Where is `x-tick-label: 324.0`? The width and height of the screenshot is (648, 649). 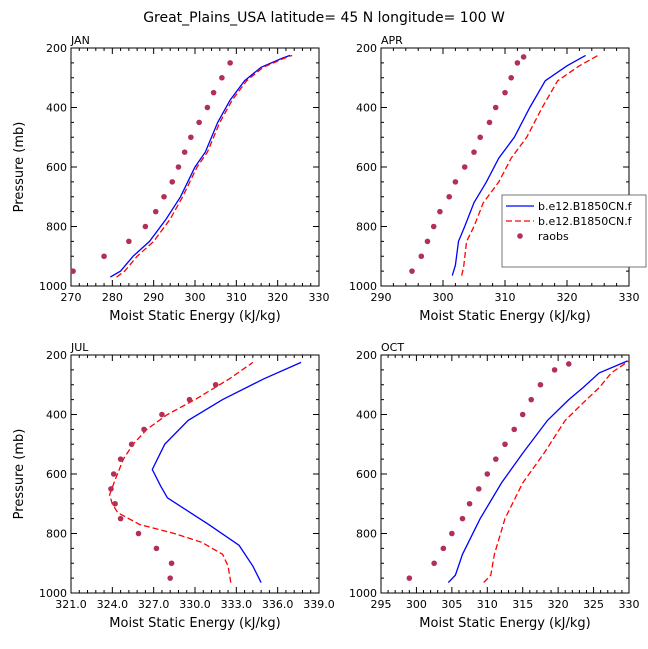 x-tick-label: 324.0 is located at coordinates (113, 604).